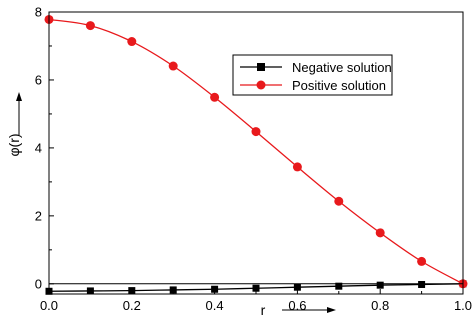  I want to click on y-axis-arrow-head, so click(19, 96).